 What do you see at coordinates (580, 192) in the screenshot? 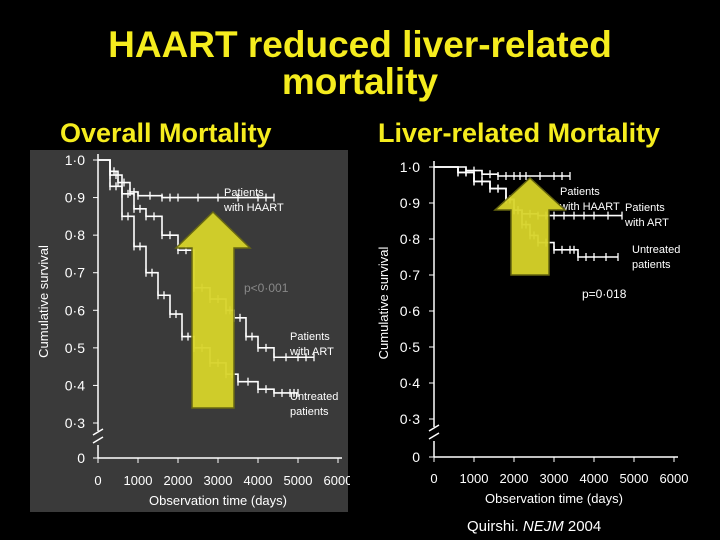
I see `liver-series-label-0-line-1: Patients` at bounding box center [580, 192].